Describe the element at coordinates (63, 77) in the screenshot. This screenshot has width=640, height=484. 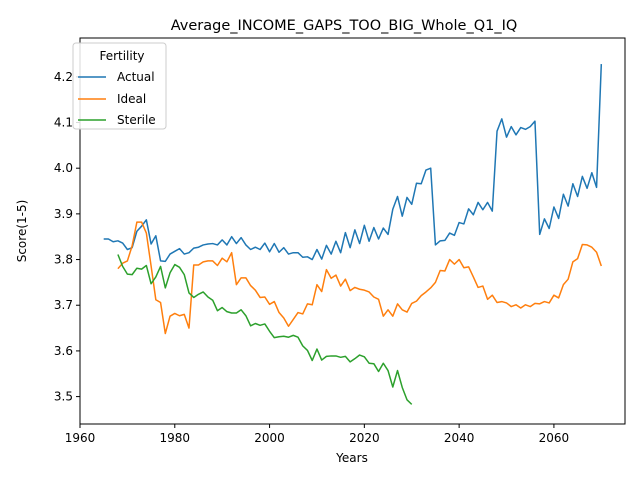
I see `y-tick-label: 4.2` at that location.